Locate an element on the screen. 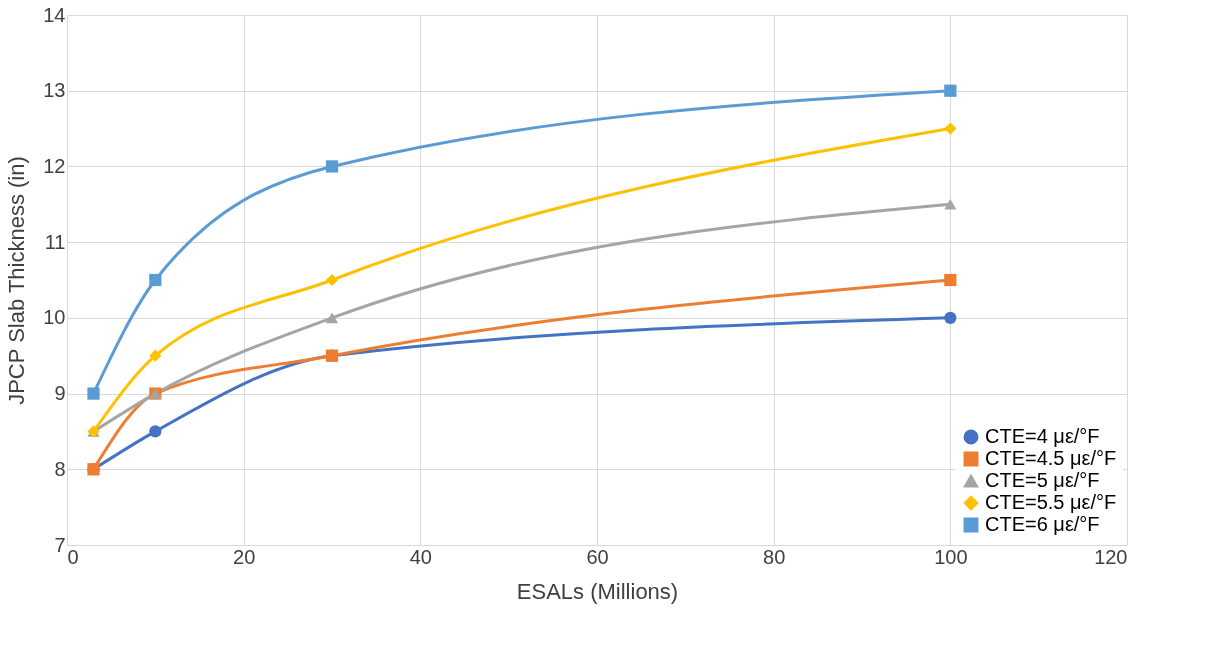 The image size is (1228, 645). x-tick-label: 80 is located at coordinates (774, 556).